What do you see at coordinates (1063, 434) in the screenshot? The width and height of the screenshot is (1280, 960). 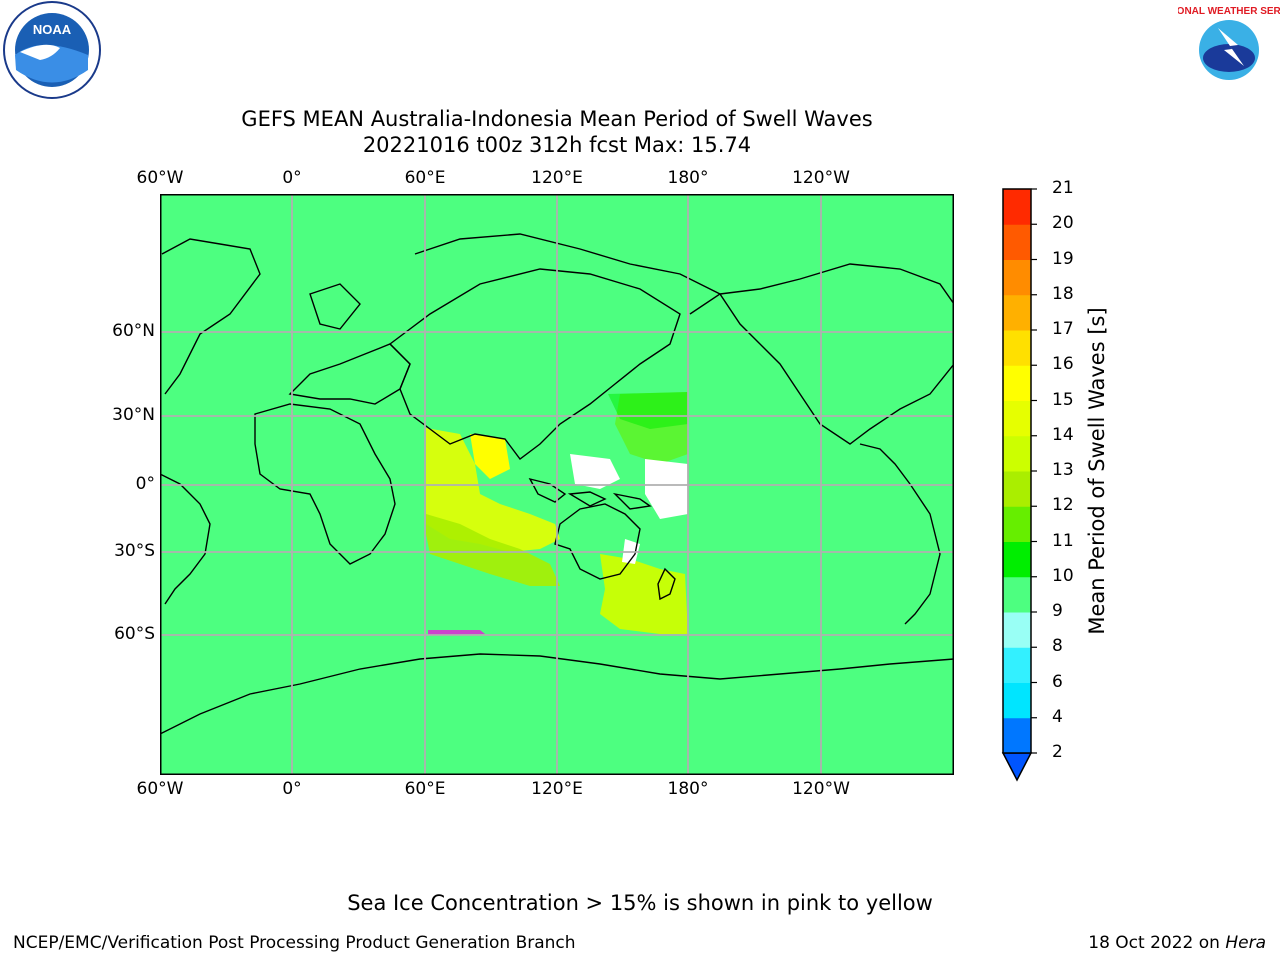 I see `colorbar-level-label: 14` at bounding box center [1063, 434].